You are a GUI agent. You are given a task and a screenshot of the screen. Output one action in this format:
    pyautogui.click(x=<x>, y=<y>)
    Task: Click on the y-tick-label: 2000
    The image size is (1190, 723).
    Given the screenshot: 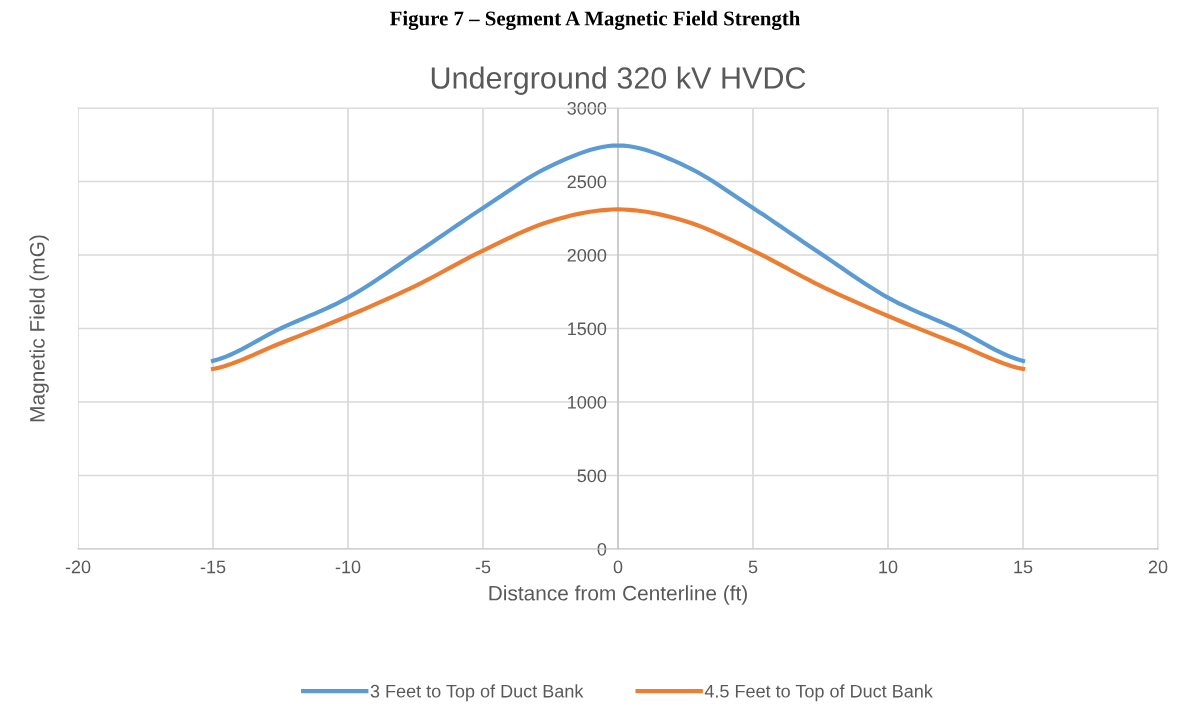 What is the action you would take?
    pyautogui.click(x=587, y=255)
    